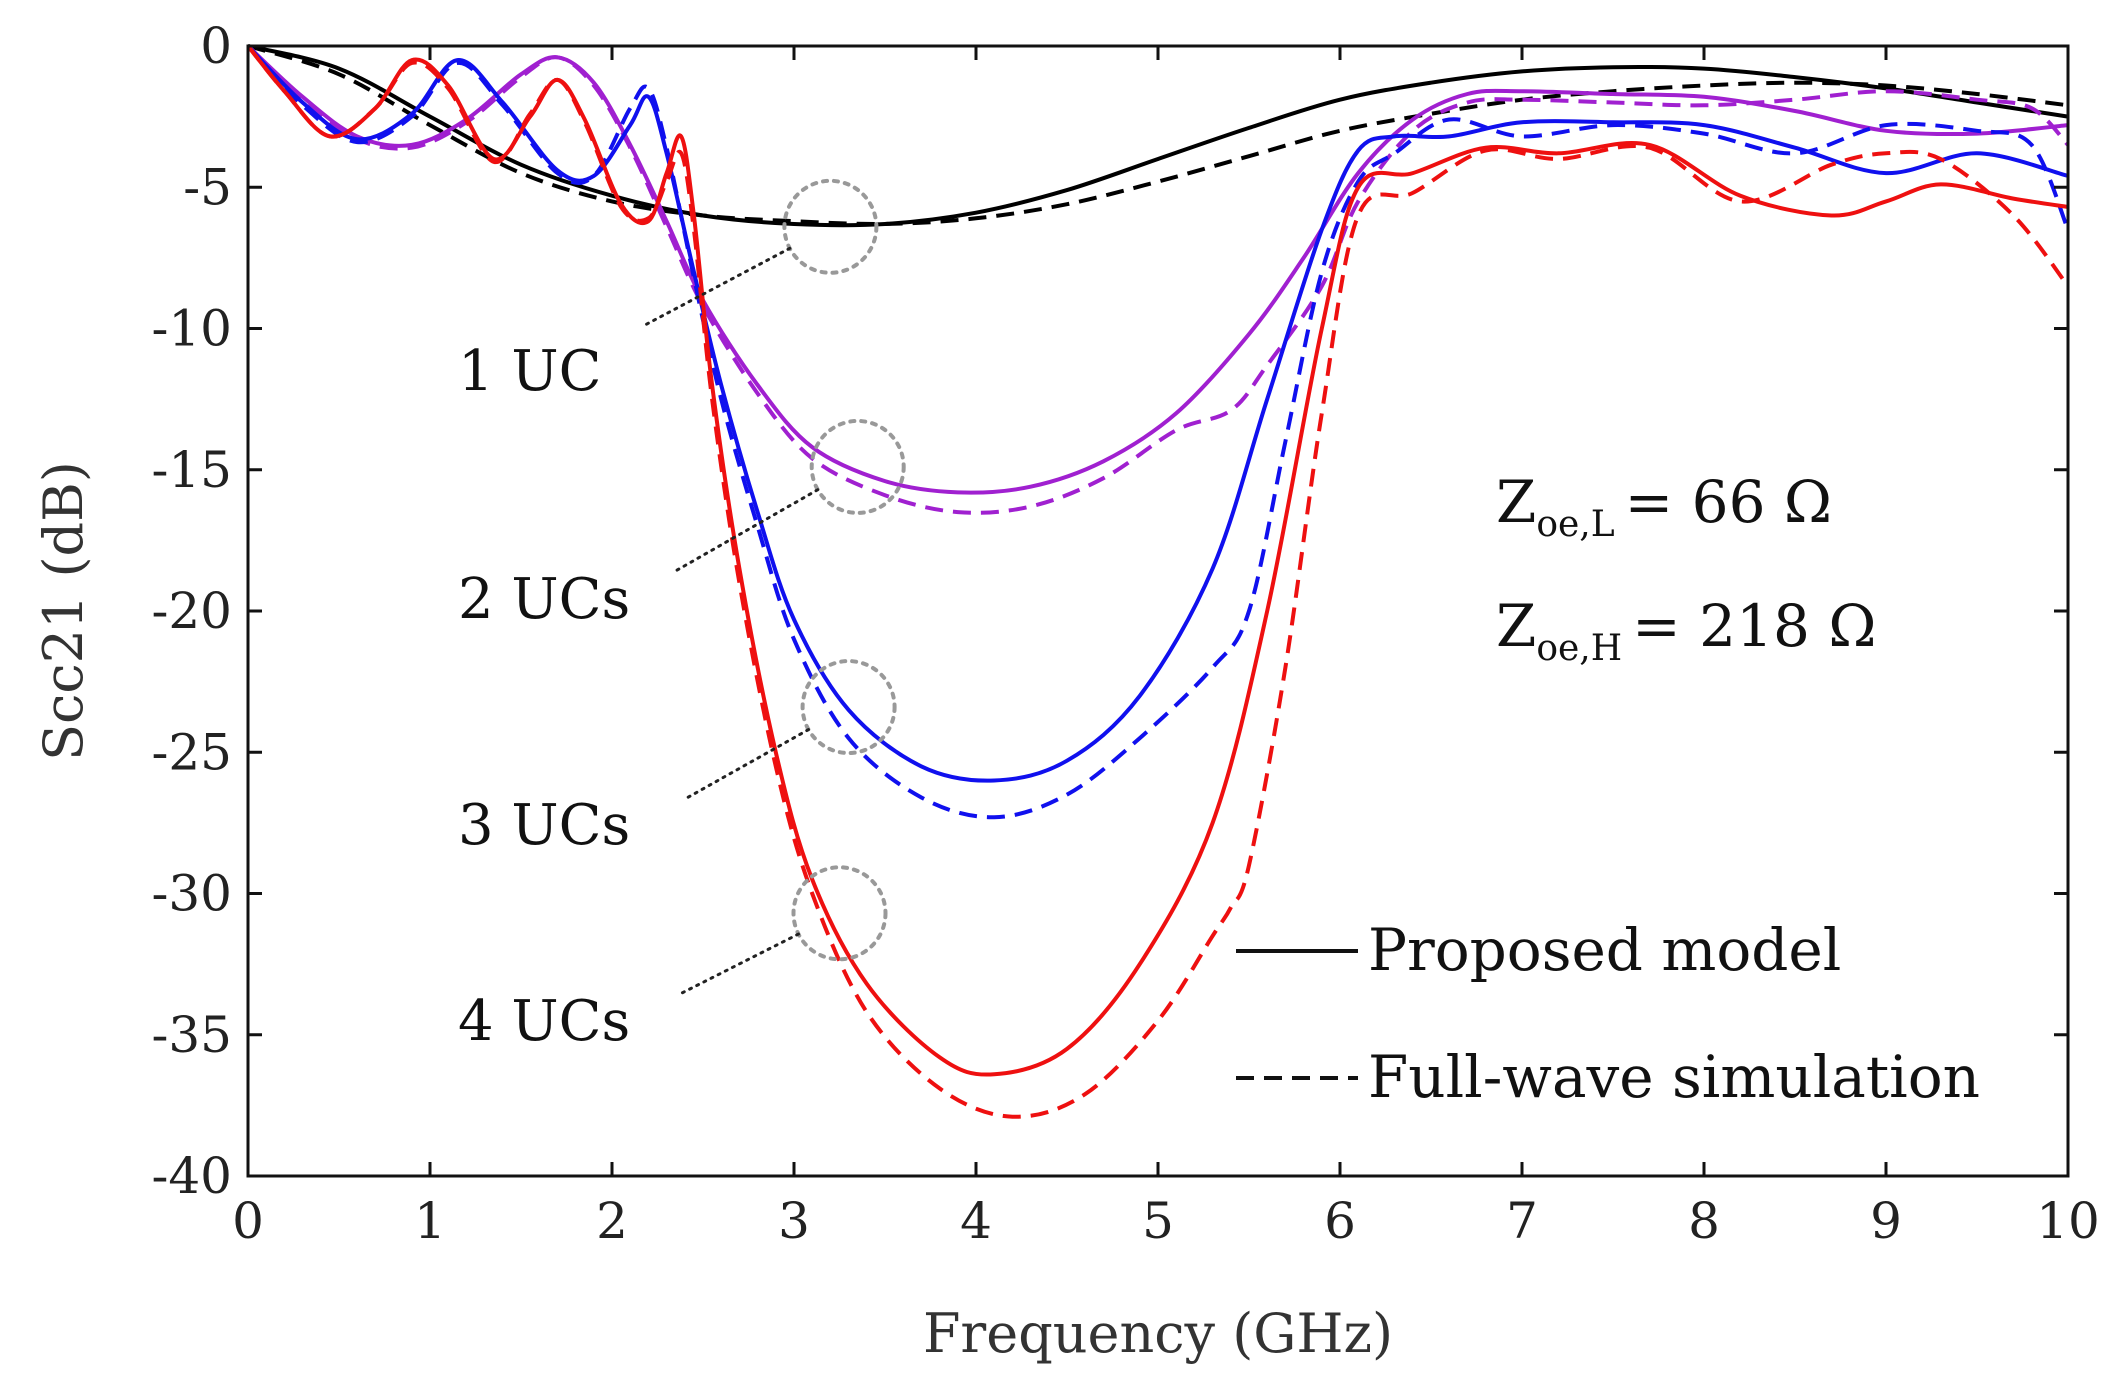 This screenshot has width=2128, height=1394. Describe the element at coordinates (839, 913) in the screenshot. I see `annotation-circle-4-ucs` at that location.